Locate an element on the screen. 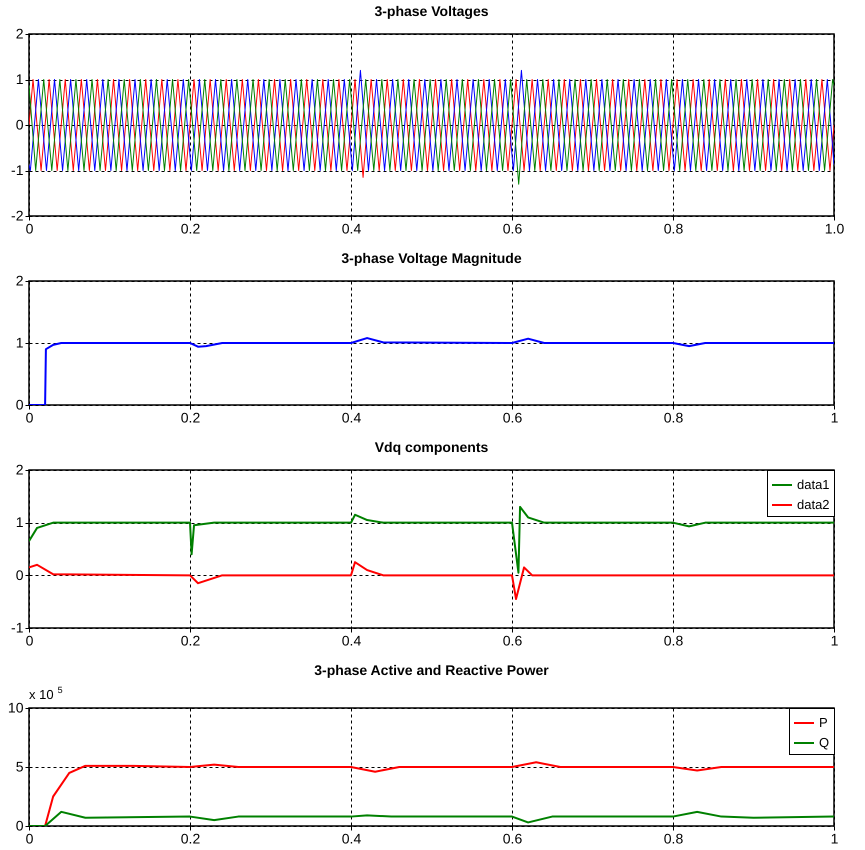 Image resolution: width=865 pixels, height=850 pixels. y-tick-label: 10 is located at coordinates (16, 708).